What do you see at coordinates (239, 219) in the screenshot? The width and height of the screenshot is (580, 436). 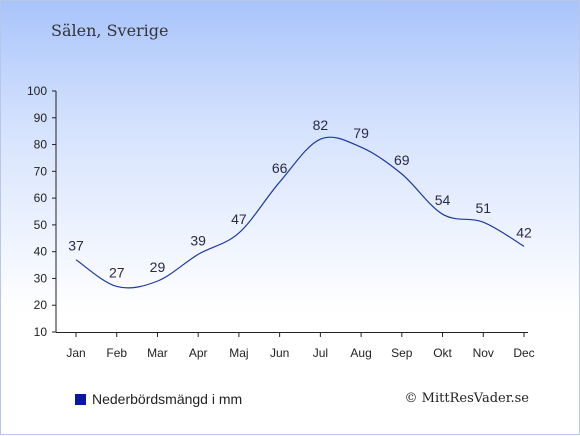 I see `data-label: 47` at bounding box center [239, 219].